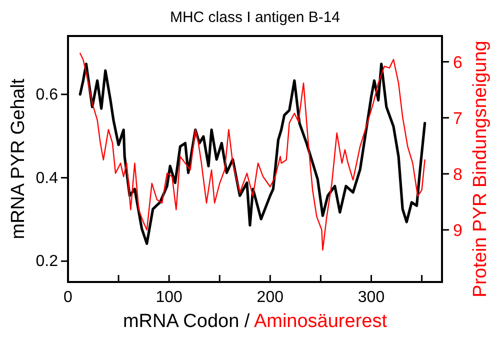 This screenshot has height=337, width=500. What do you see at coordinates (457, 230) in the screenshot?
I see `y2-tick-label: 9` at bounding box center [457, 230].